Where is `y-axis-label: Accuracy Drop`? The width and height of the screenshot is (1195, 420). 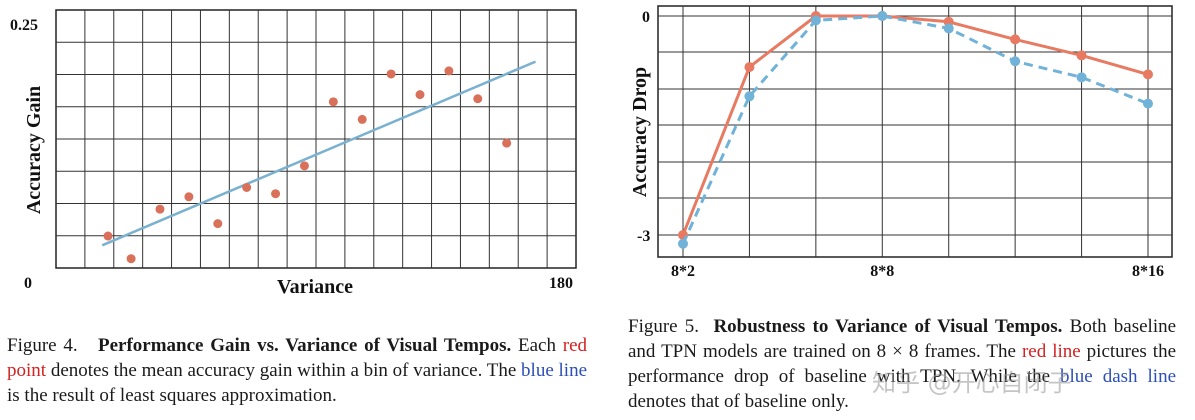 y-axis-label: Accuracy Drop is located at coordinates (640, 132).